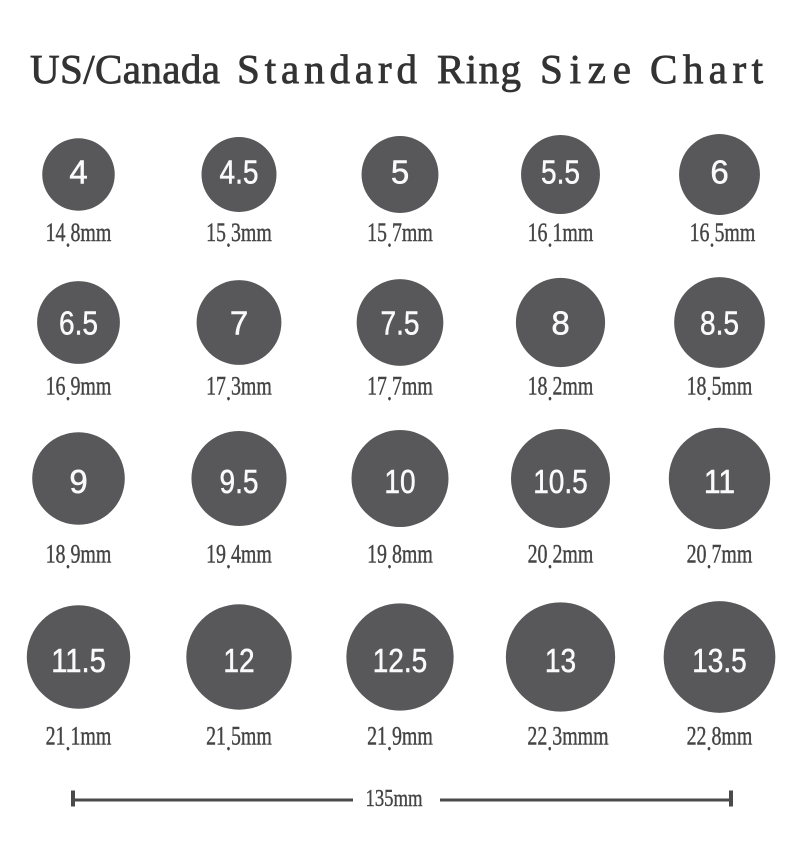  What do you see at coordinates (239, 481) in the screenshot?
I see `svg-text: 9.5` at bounding box center [239, 481].